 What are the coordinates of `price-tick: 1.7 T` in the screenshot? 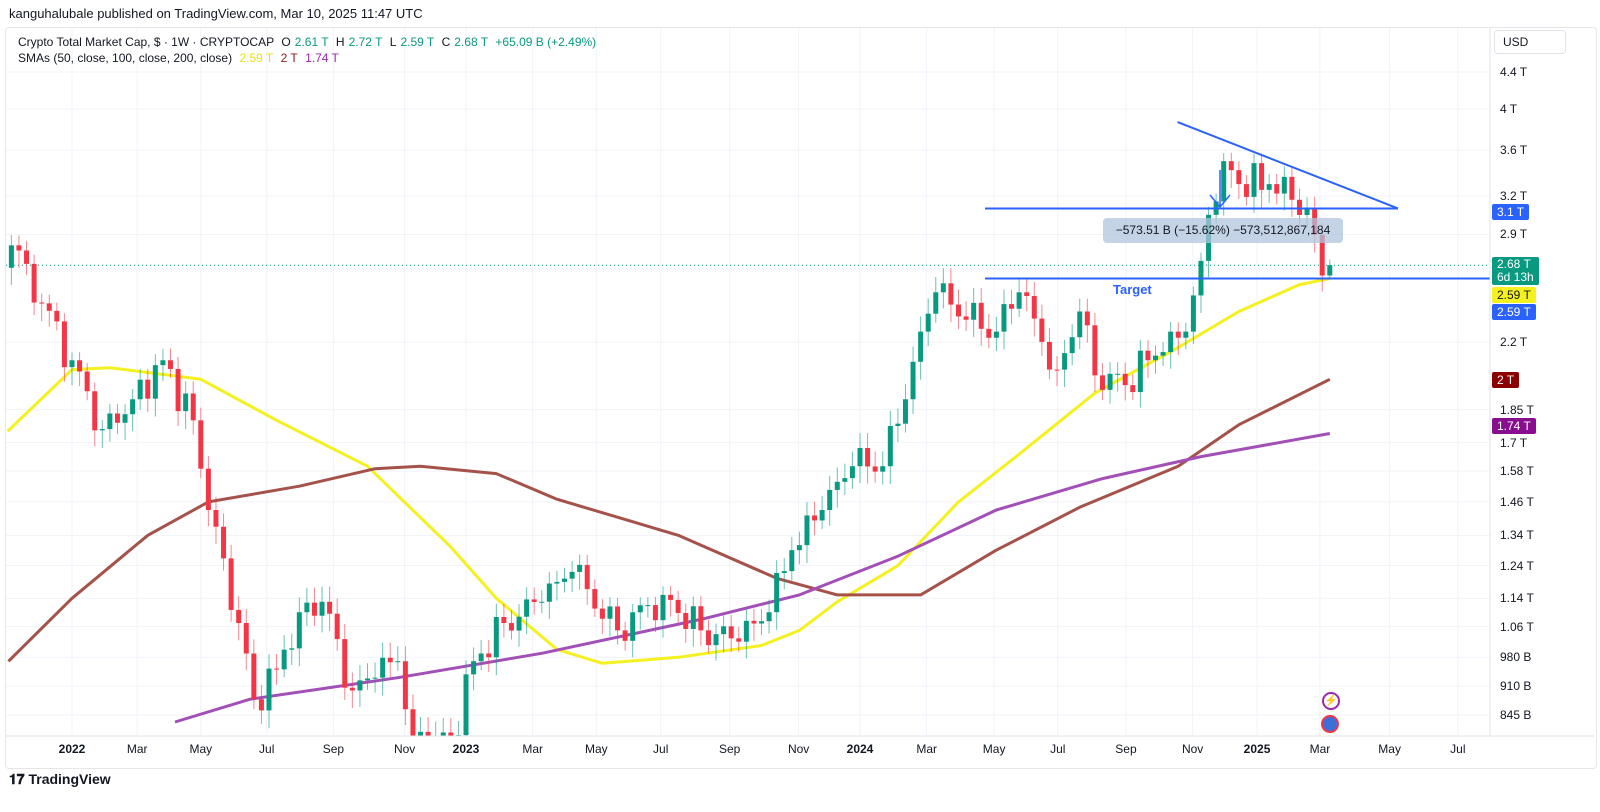 It's located at (1514, 442).